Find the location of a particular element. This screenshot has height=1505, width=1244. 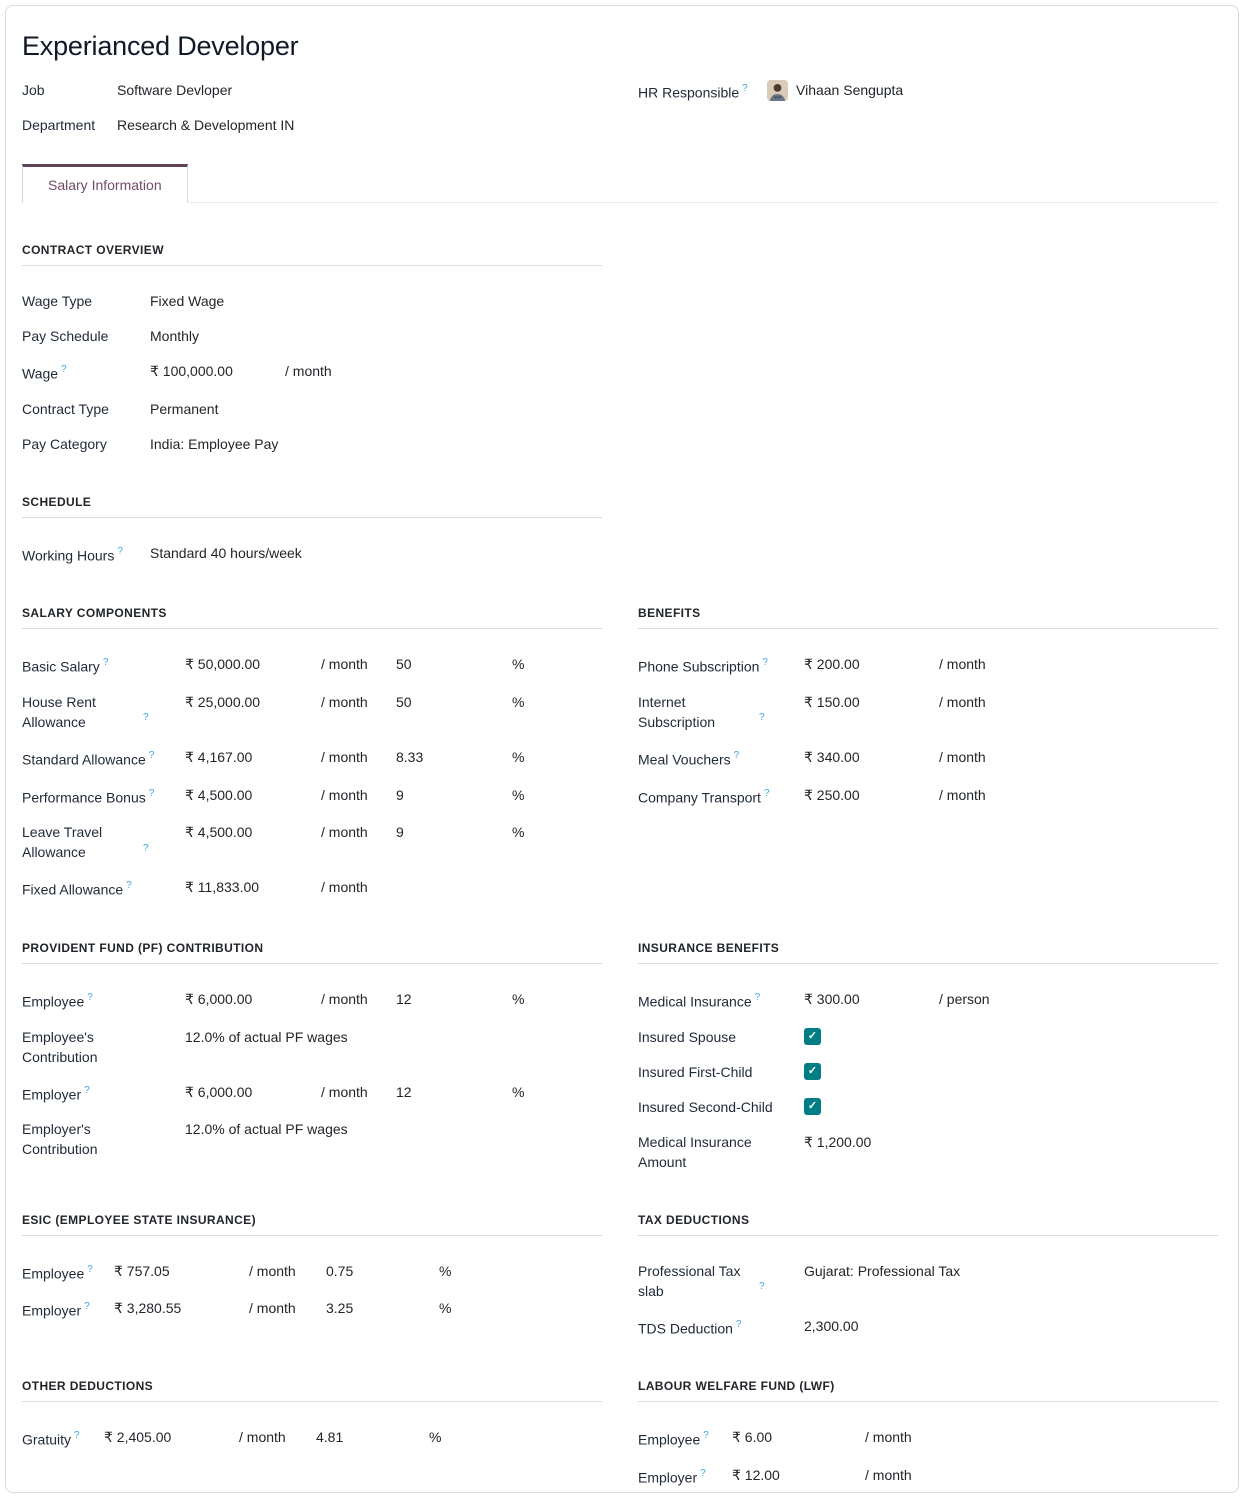

phone-subscription-amount: ₹ 200.00 is located at coordinates (832, 664).